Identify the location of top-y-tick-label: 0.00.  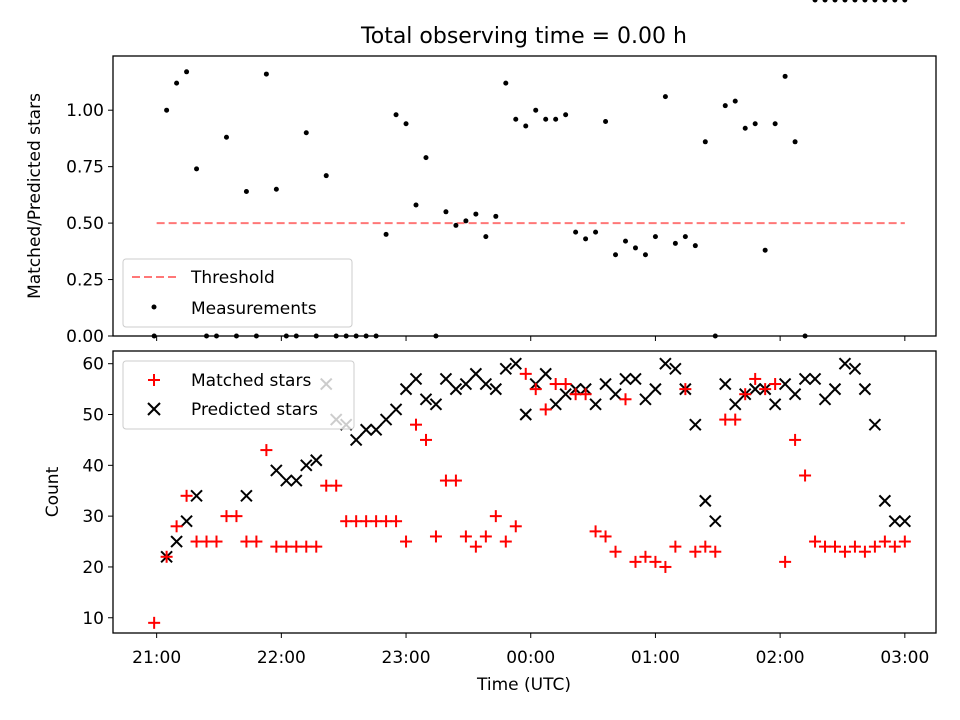
(85, 337).